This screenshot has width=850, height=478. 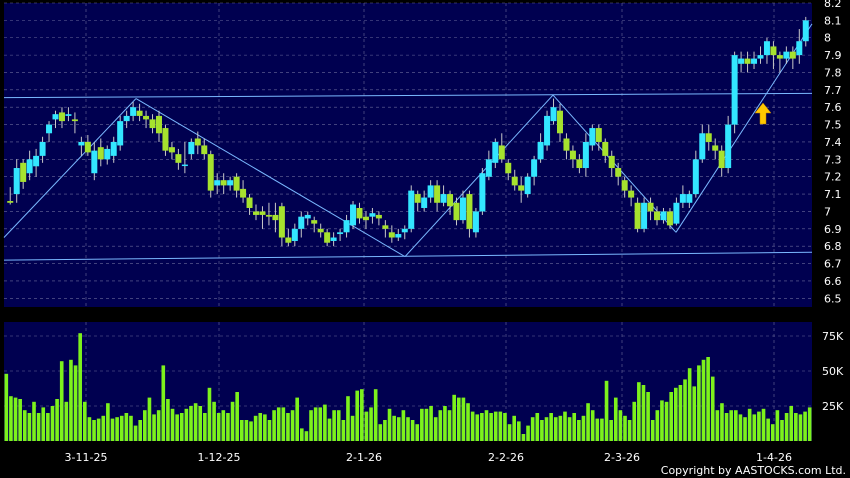 What do you see at coordinates (833, 194) in the screenshot?
I see `price-tick-label: 7.1` at bounding box center [833, 194].